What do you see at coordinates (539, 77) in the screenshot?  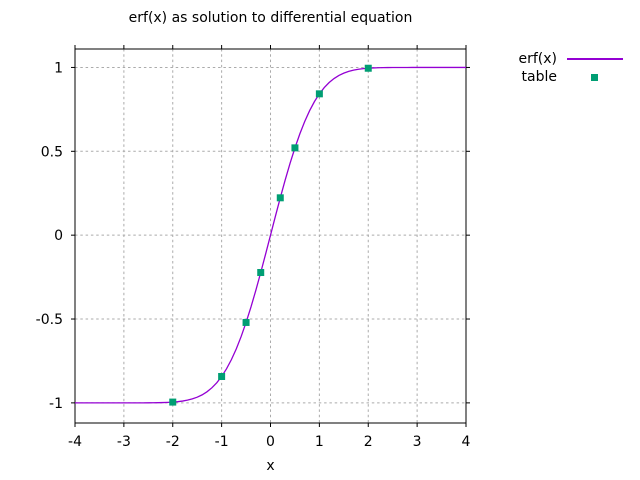 I see `legend-label-table: table` at bounding box center [539, 77].